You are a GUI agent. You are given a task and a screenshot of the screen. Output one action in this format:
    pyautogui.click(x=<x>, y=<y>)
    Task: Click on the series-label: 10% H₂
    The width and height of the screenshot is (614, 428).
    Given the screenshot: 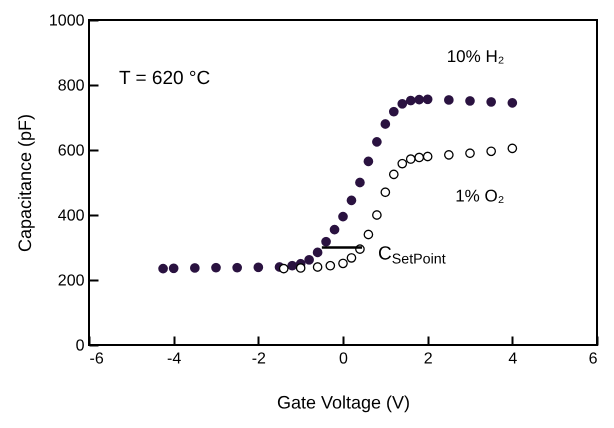 What is the action you would take?
    pyautogui.click(x=475, y=56)
    